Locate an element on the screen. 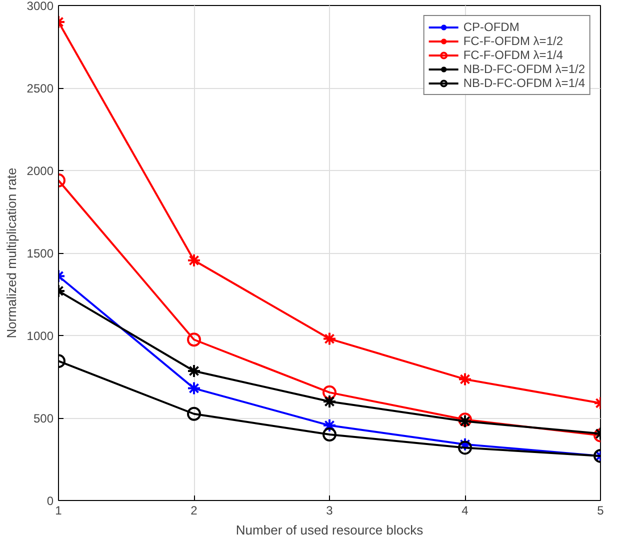  x-tick-label: 3 is located at coordinates (330, 511).